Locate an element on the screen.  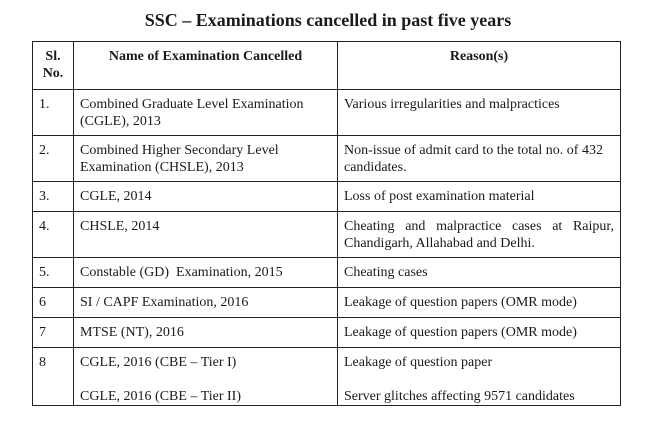
header-sl-line2: No. is located at coordinates (53, 73).